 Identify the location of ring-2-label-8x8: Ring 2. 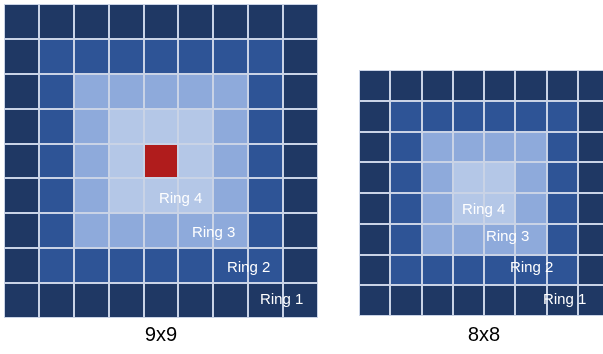
(532, 267).